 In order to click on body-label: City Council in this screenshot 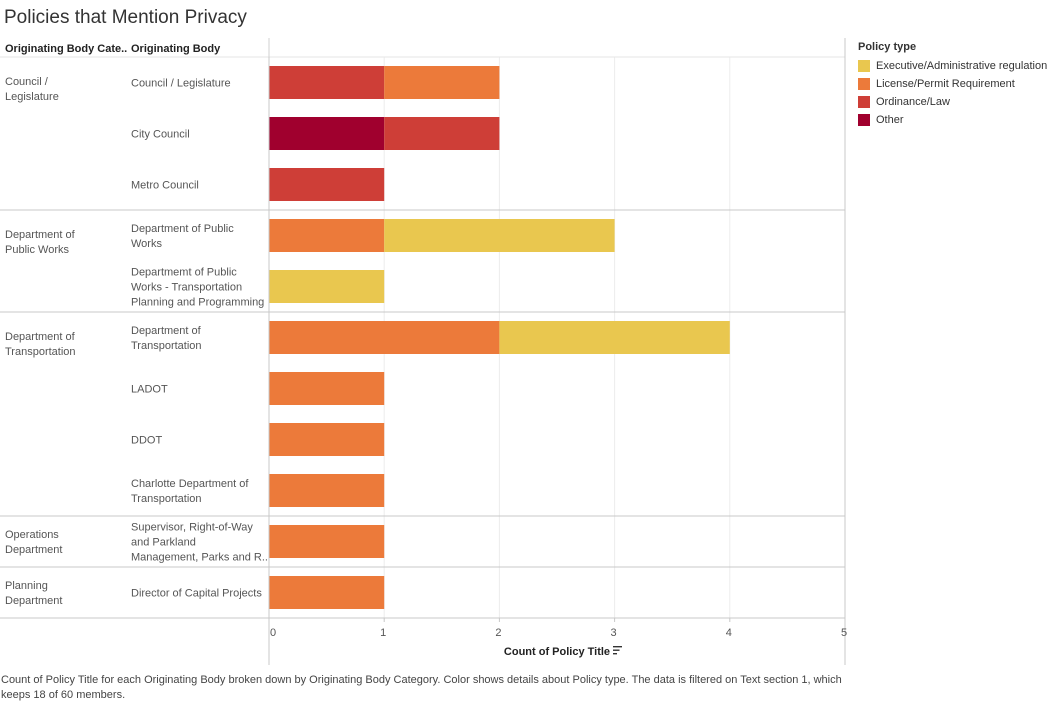, I will do `click(160, 135)`.